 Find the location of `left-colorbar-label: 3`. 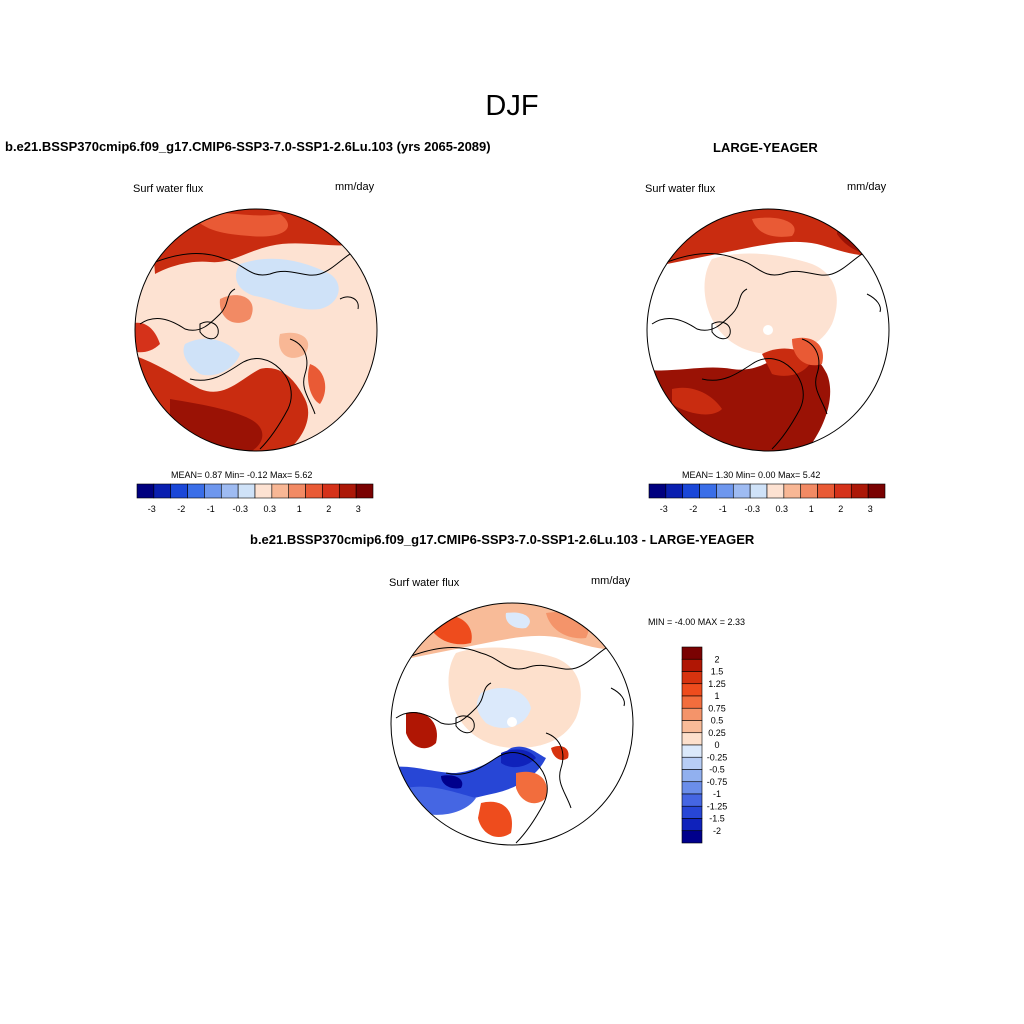

left-colorbar-label: 3 is located at coordinates (358, 509).